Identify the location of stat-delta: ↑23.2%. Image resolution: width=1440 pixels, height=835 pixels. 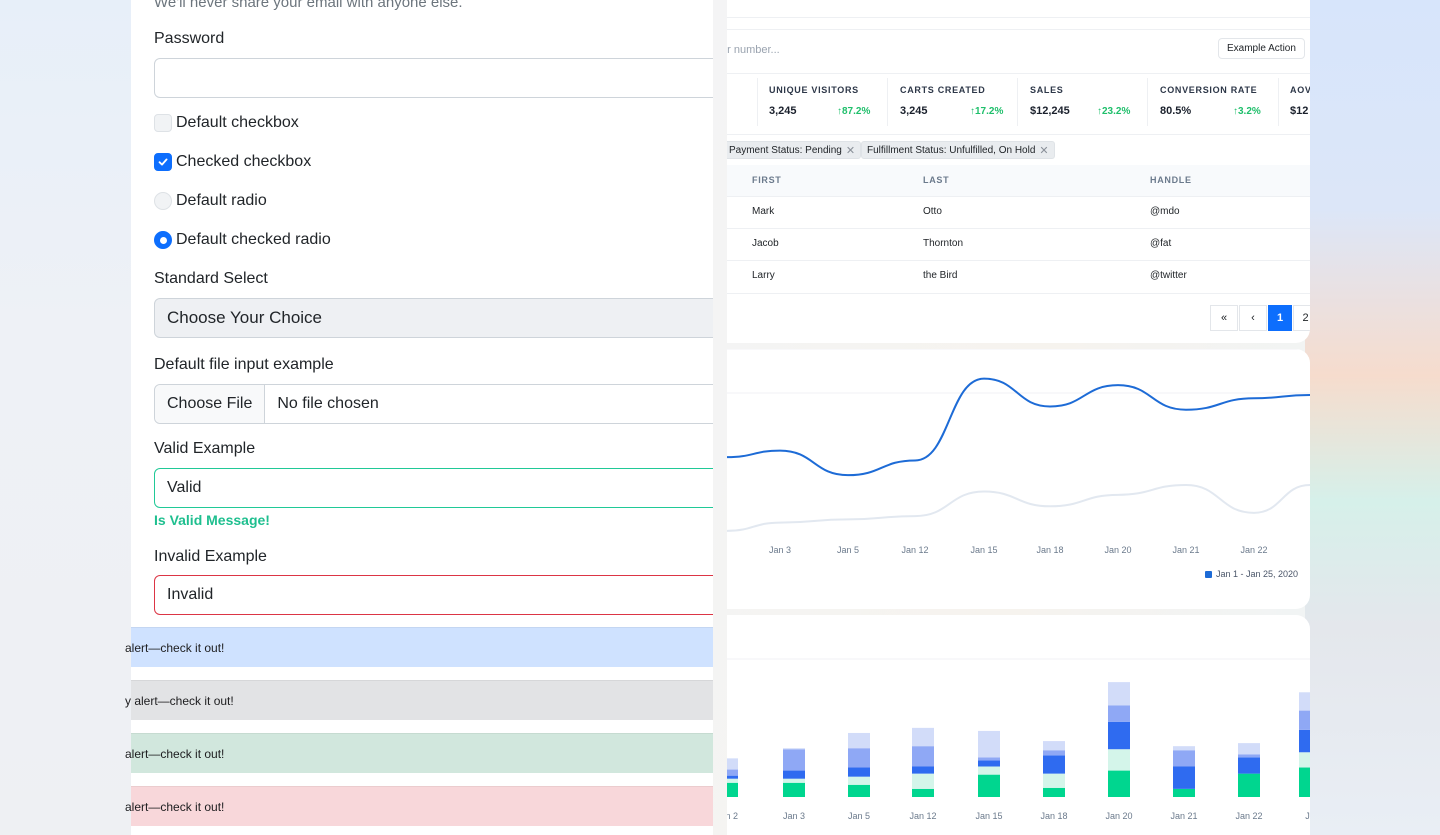
(1114, 111).